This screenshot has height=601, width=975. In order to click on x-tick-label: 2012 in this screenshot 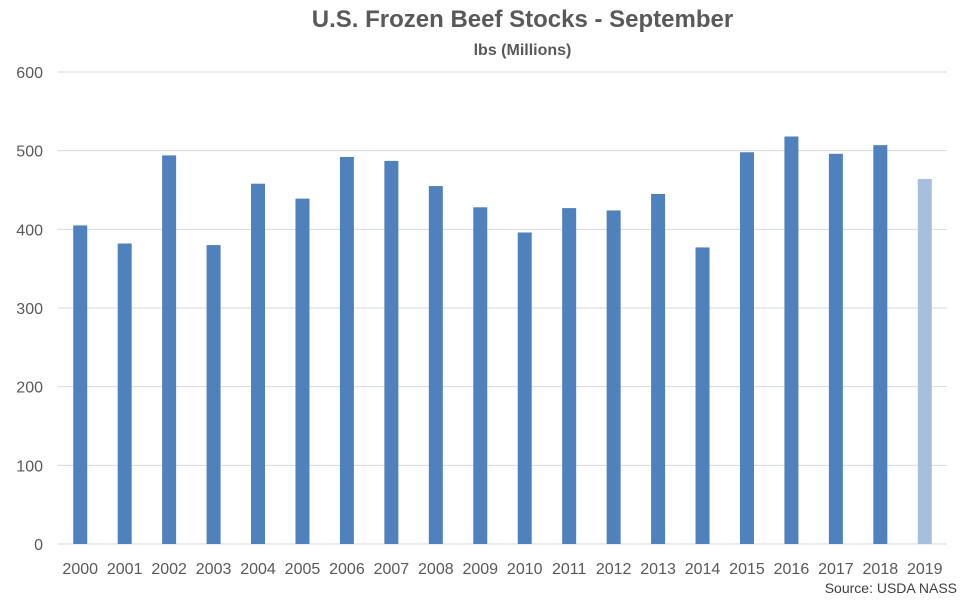, I will do `click(614, 569)`.